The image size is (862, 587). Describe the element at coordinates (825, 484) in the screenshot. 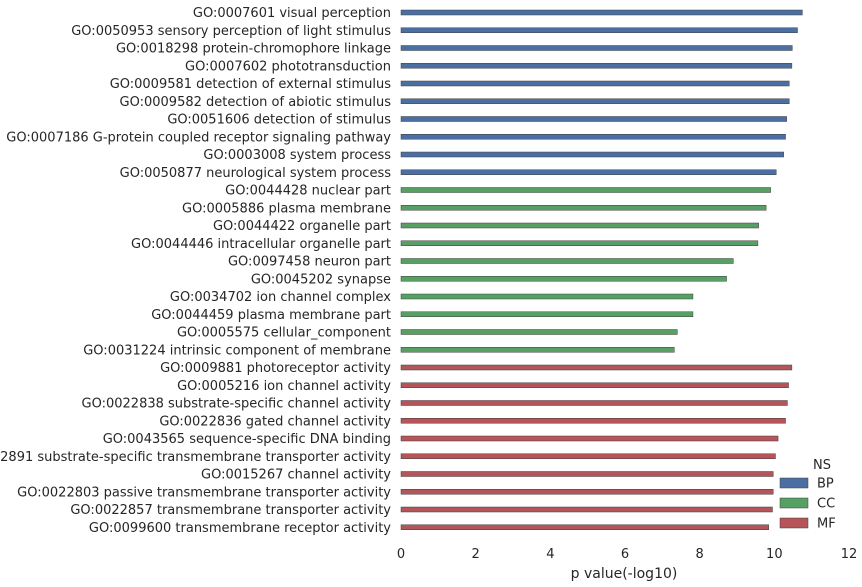

I see `legend-label-bp: BP` at that location.